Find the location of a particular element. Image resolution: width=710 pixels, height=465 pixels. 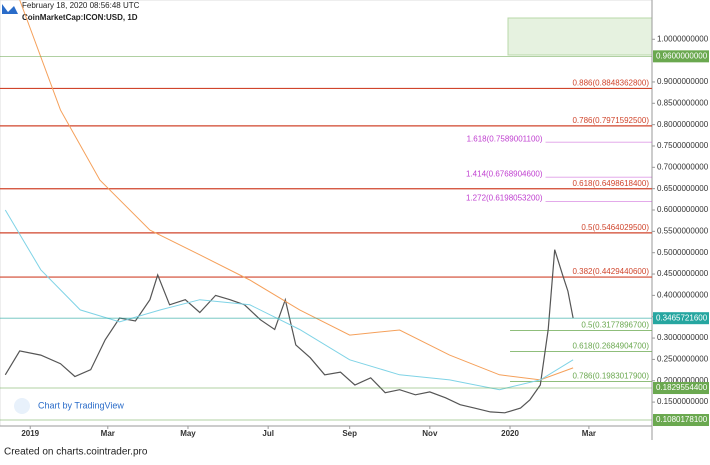

price-mark-label: 0.1080178100 is located at coordinates (682, 419).